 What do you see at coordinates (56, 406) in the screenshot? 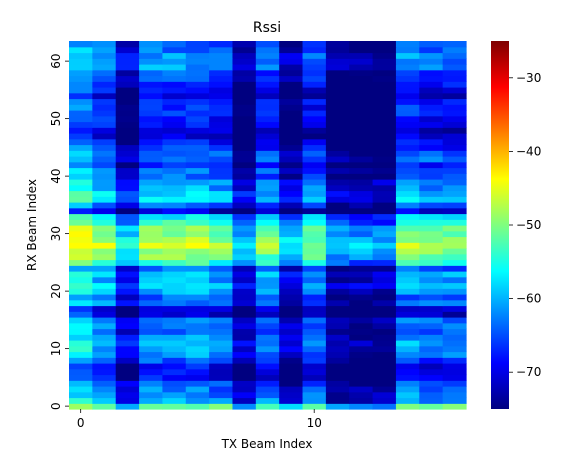
I see `y-tick-label: 0` at bounding box center [56, 406].